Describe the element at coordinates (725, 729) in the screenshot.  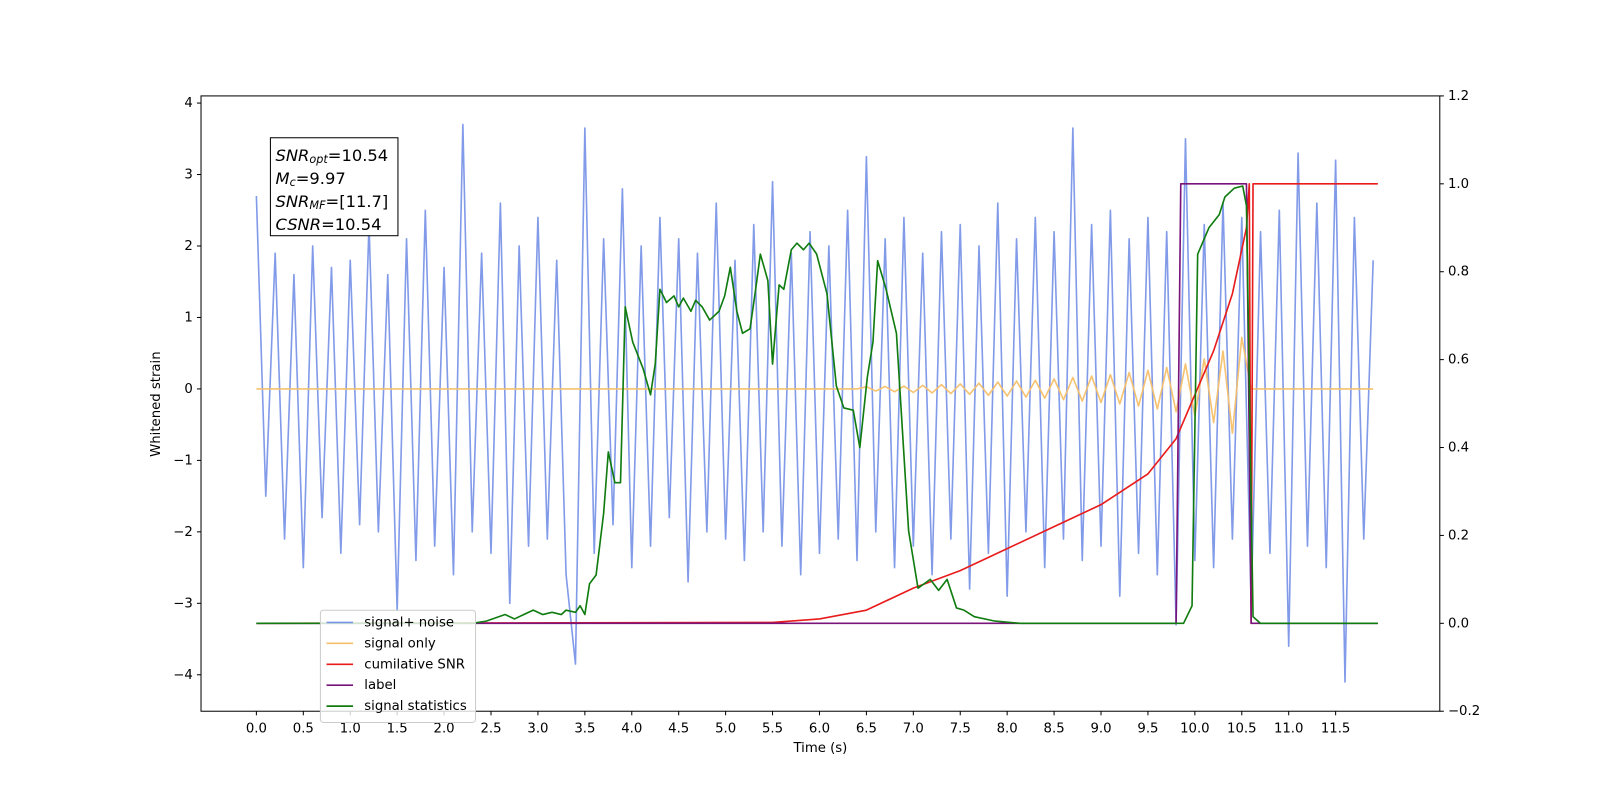
I see `x-tick-label: 5.0` at that location.